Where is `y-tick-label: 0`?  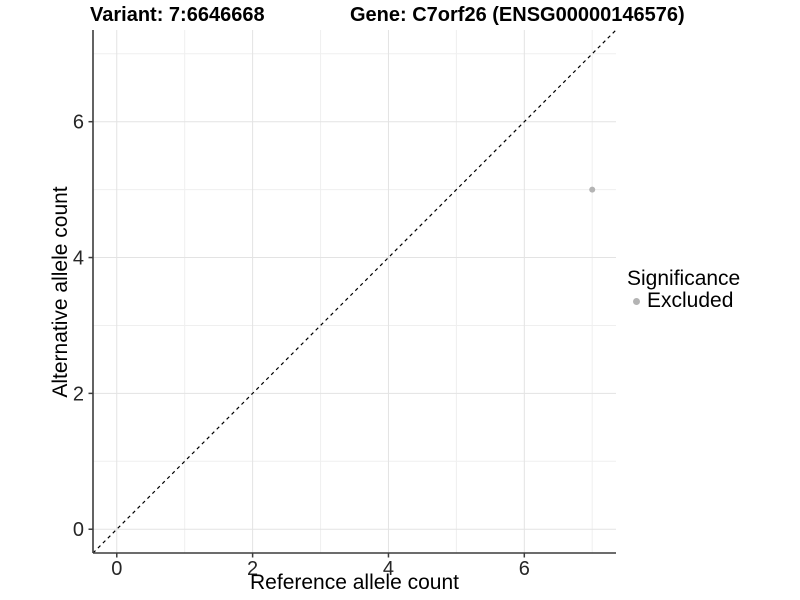
y-tick-label: 0 is located at coordinates (78, 530).